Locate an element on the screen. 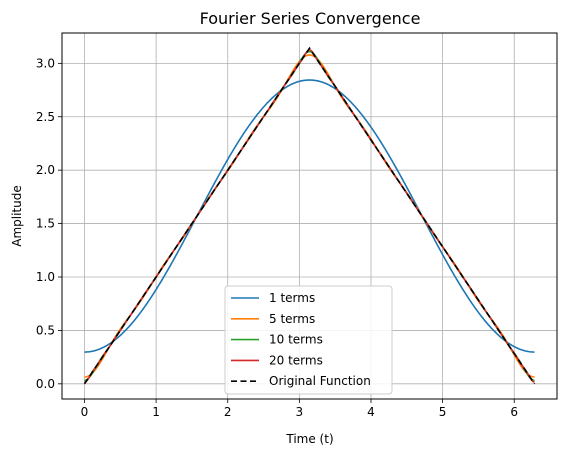  legend-label: Original Function is located at coordinates (320, 381).